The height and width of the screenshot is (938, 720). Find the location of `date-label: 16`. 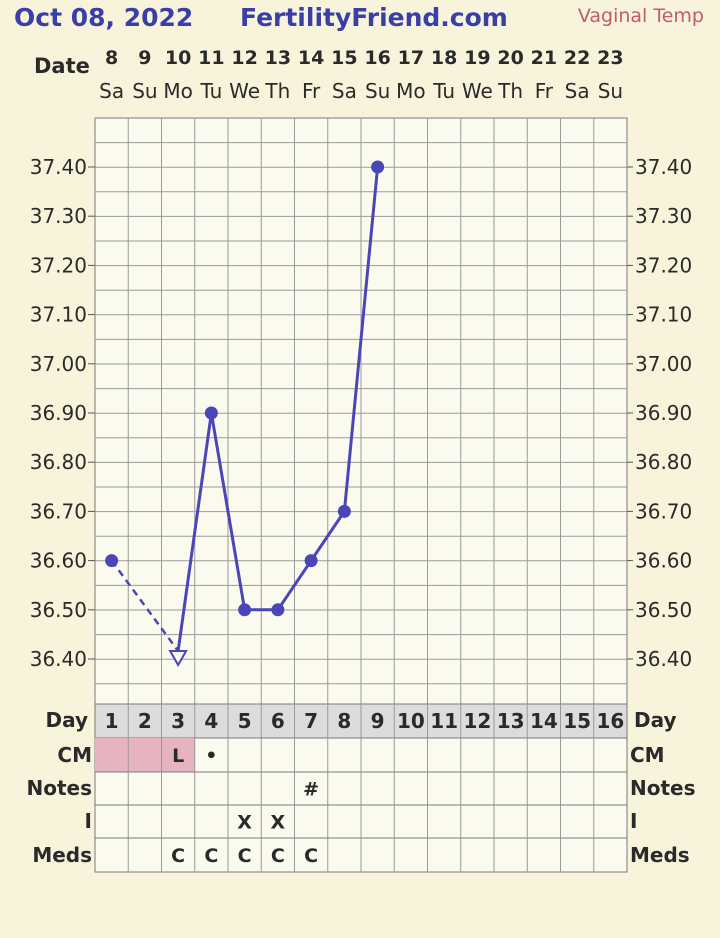

date-label: 16 is located at coordinates (377, 58).